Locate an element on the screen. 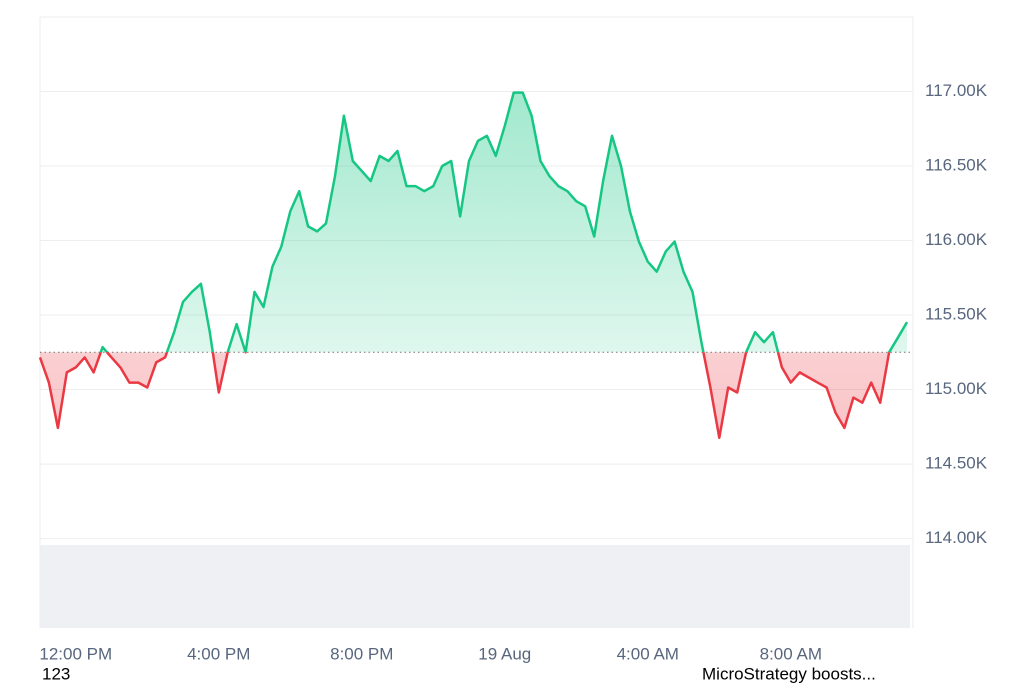 This screenshot has height=683, width=1024. x-tick-label: 8:00 PM is located at coordinates (361, 653).